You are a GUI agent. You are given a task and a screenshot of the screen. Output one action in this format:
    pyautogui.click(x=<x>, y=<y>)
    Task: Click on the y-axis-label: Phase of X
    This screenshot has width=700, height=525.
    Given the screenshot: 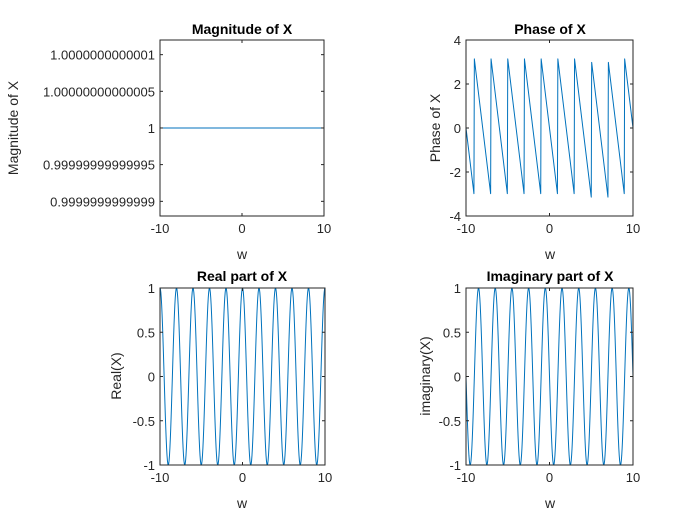 What is the action you would take?
    pyautogui.click(x=435, y=127)
    